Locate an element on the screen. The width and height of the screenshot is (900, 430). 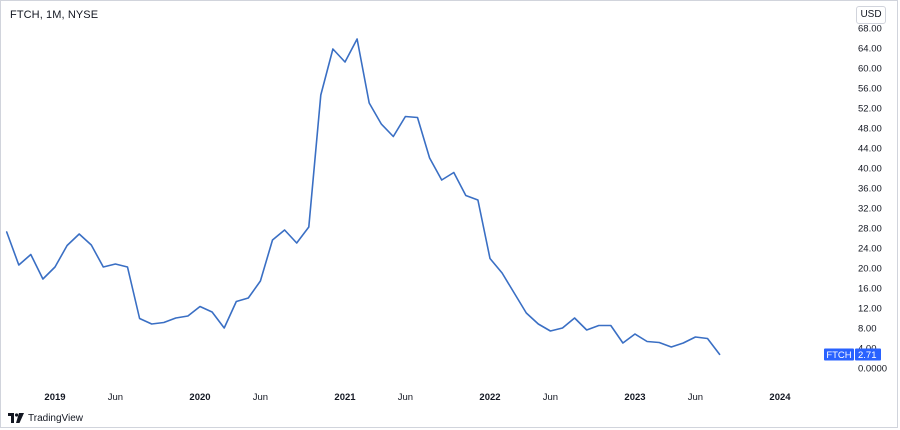
x-tick-label: 2021 is located at coordinates (345, 397).